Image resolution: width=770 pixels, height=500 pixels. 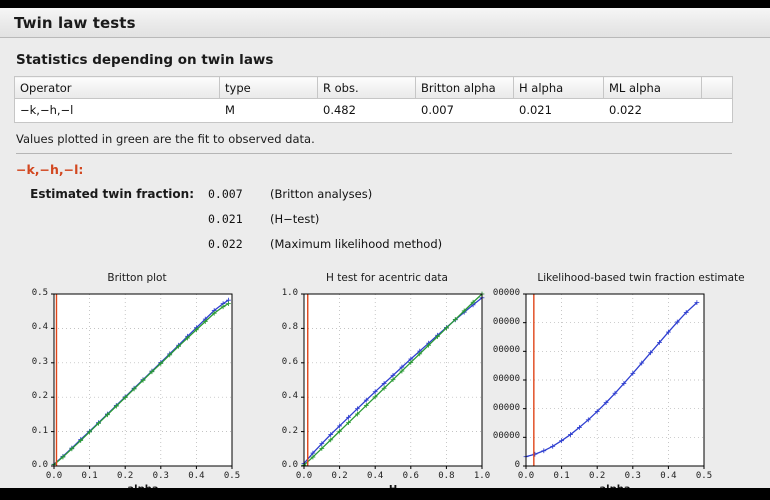 I want to click on chart-canvas-htest, so click(x=393, y=380).